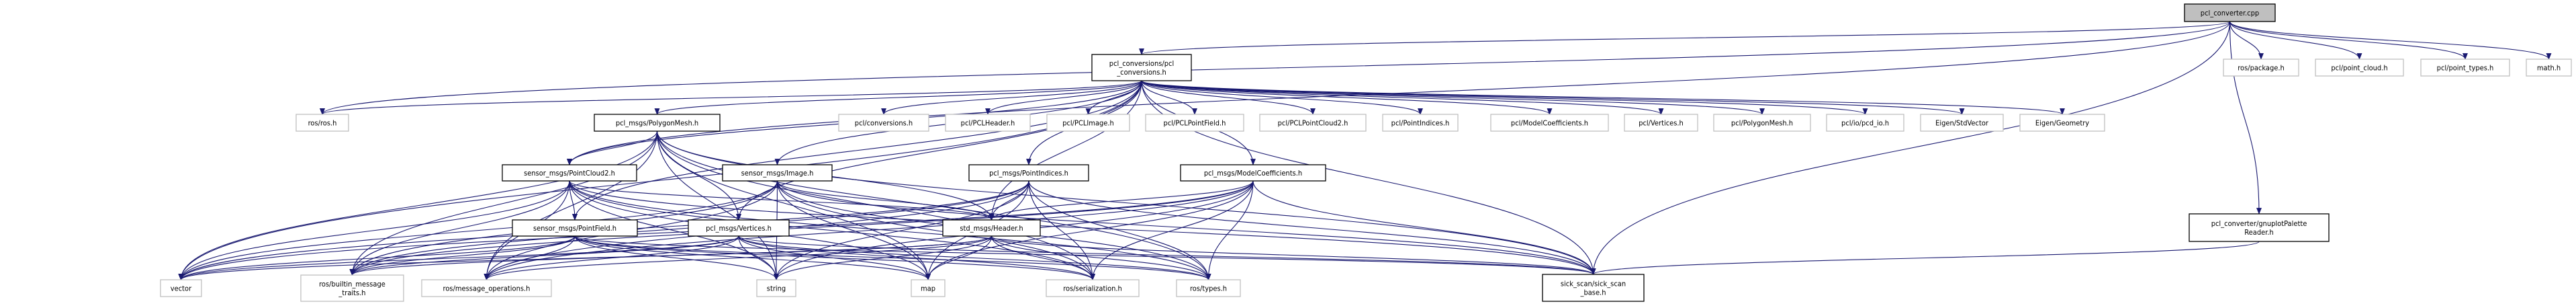  Describe the element at coordinates (1593, 288) in the screenshot. I see `node-sick-scan-sick-scan-base-h: sick_scan/sick_scan _base.h` at that location.